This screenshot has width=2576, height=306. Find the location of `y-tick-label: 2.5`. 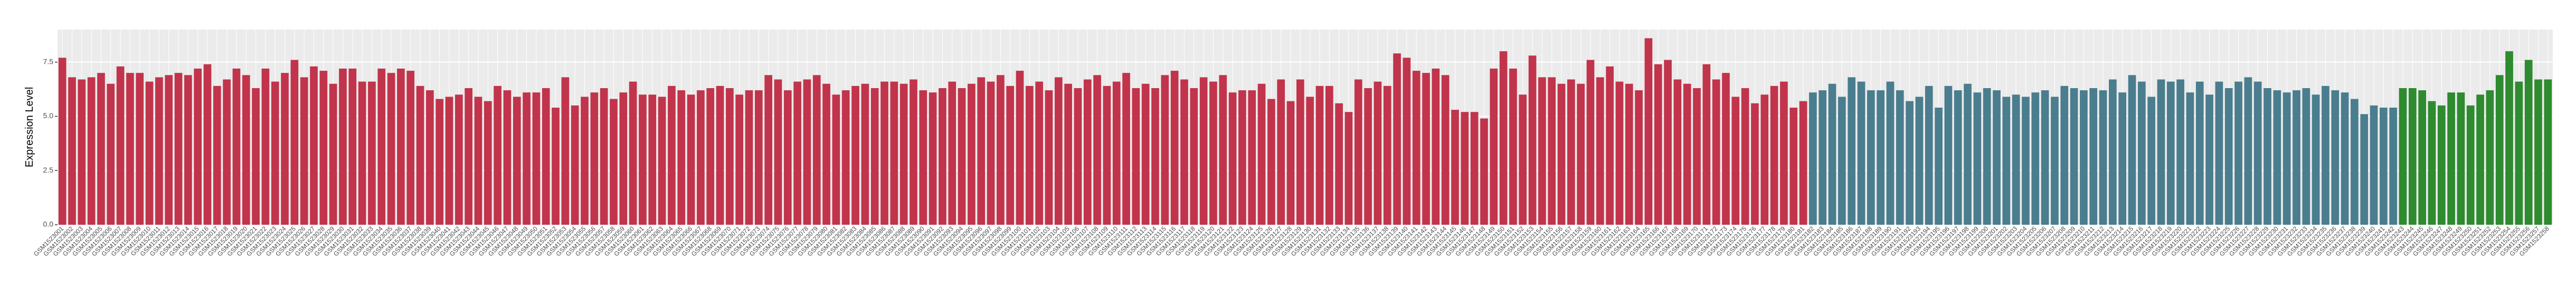

y-tick-label: 2.5 is located at coordinates (48, 170).